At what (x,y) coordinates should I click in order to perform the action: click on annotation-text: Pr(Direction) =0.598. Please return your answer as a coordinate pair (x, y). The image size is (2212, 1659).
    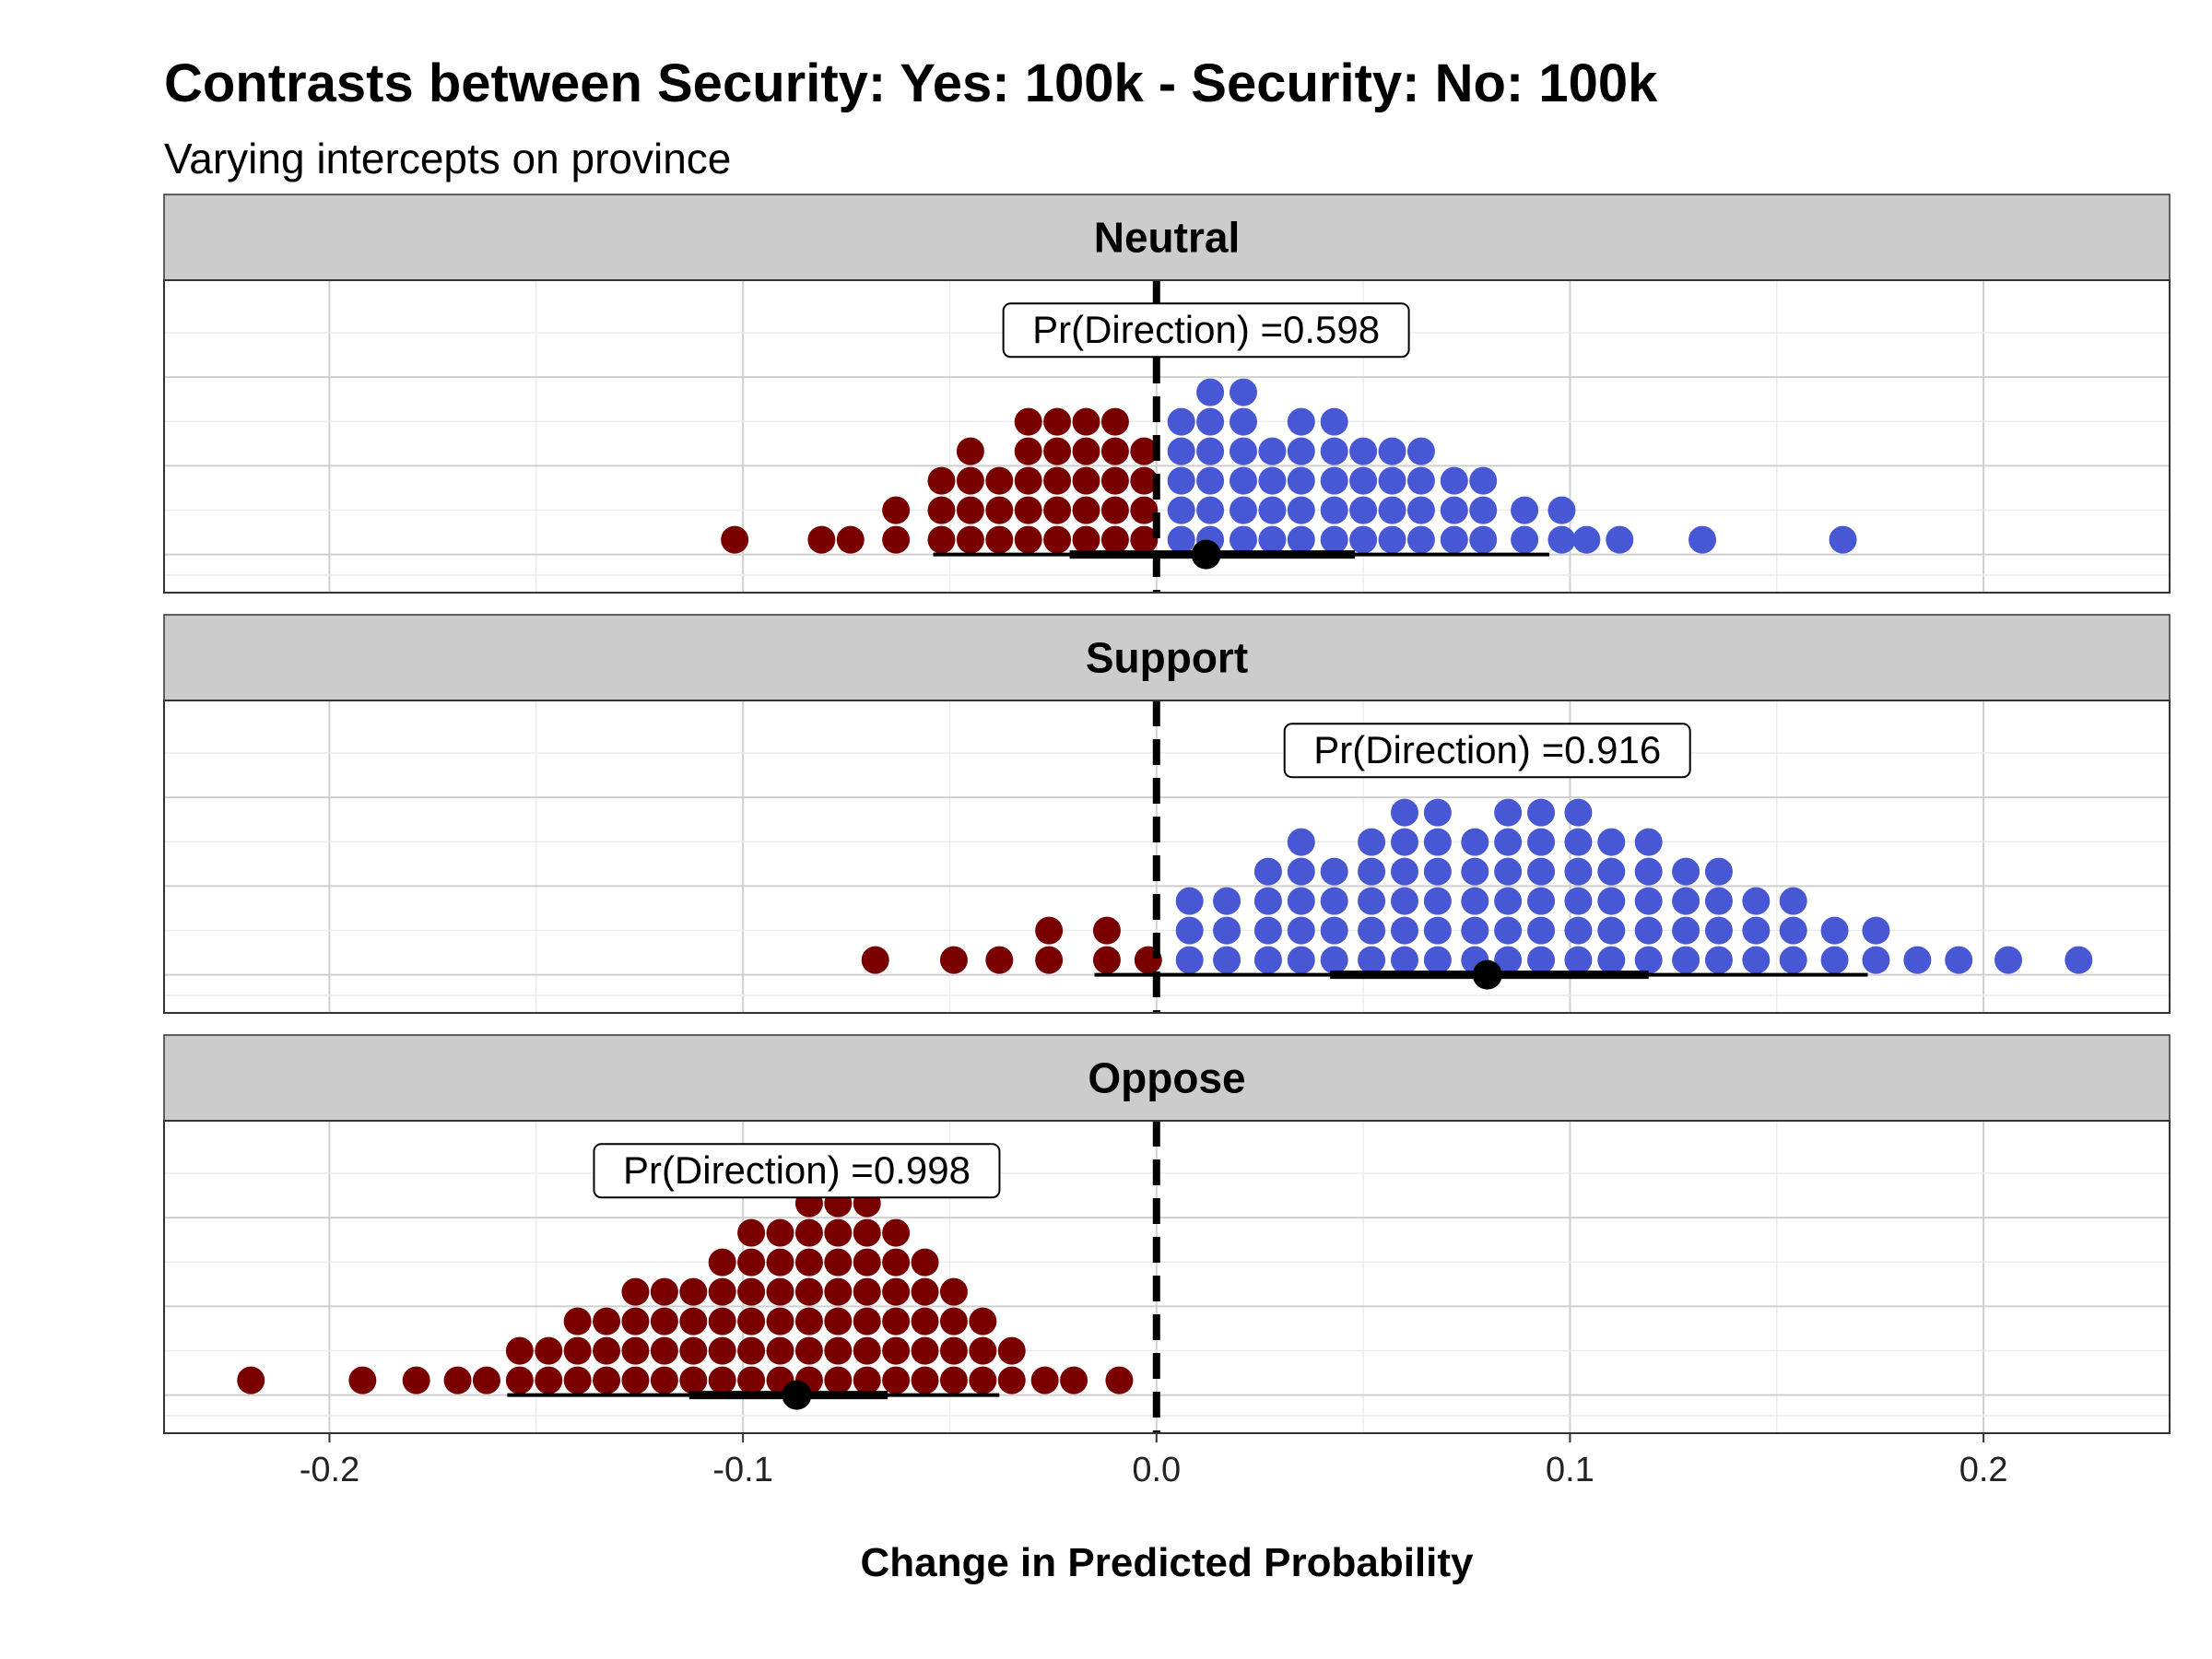
    Looking at the image, I should click on (1206, 329).